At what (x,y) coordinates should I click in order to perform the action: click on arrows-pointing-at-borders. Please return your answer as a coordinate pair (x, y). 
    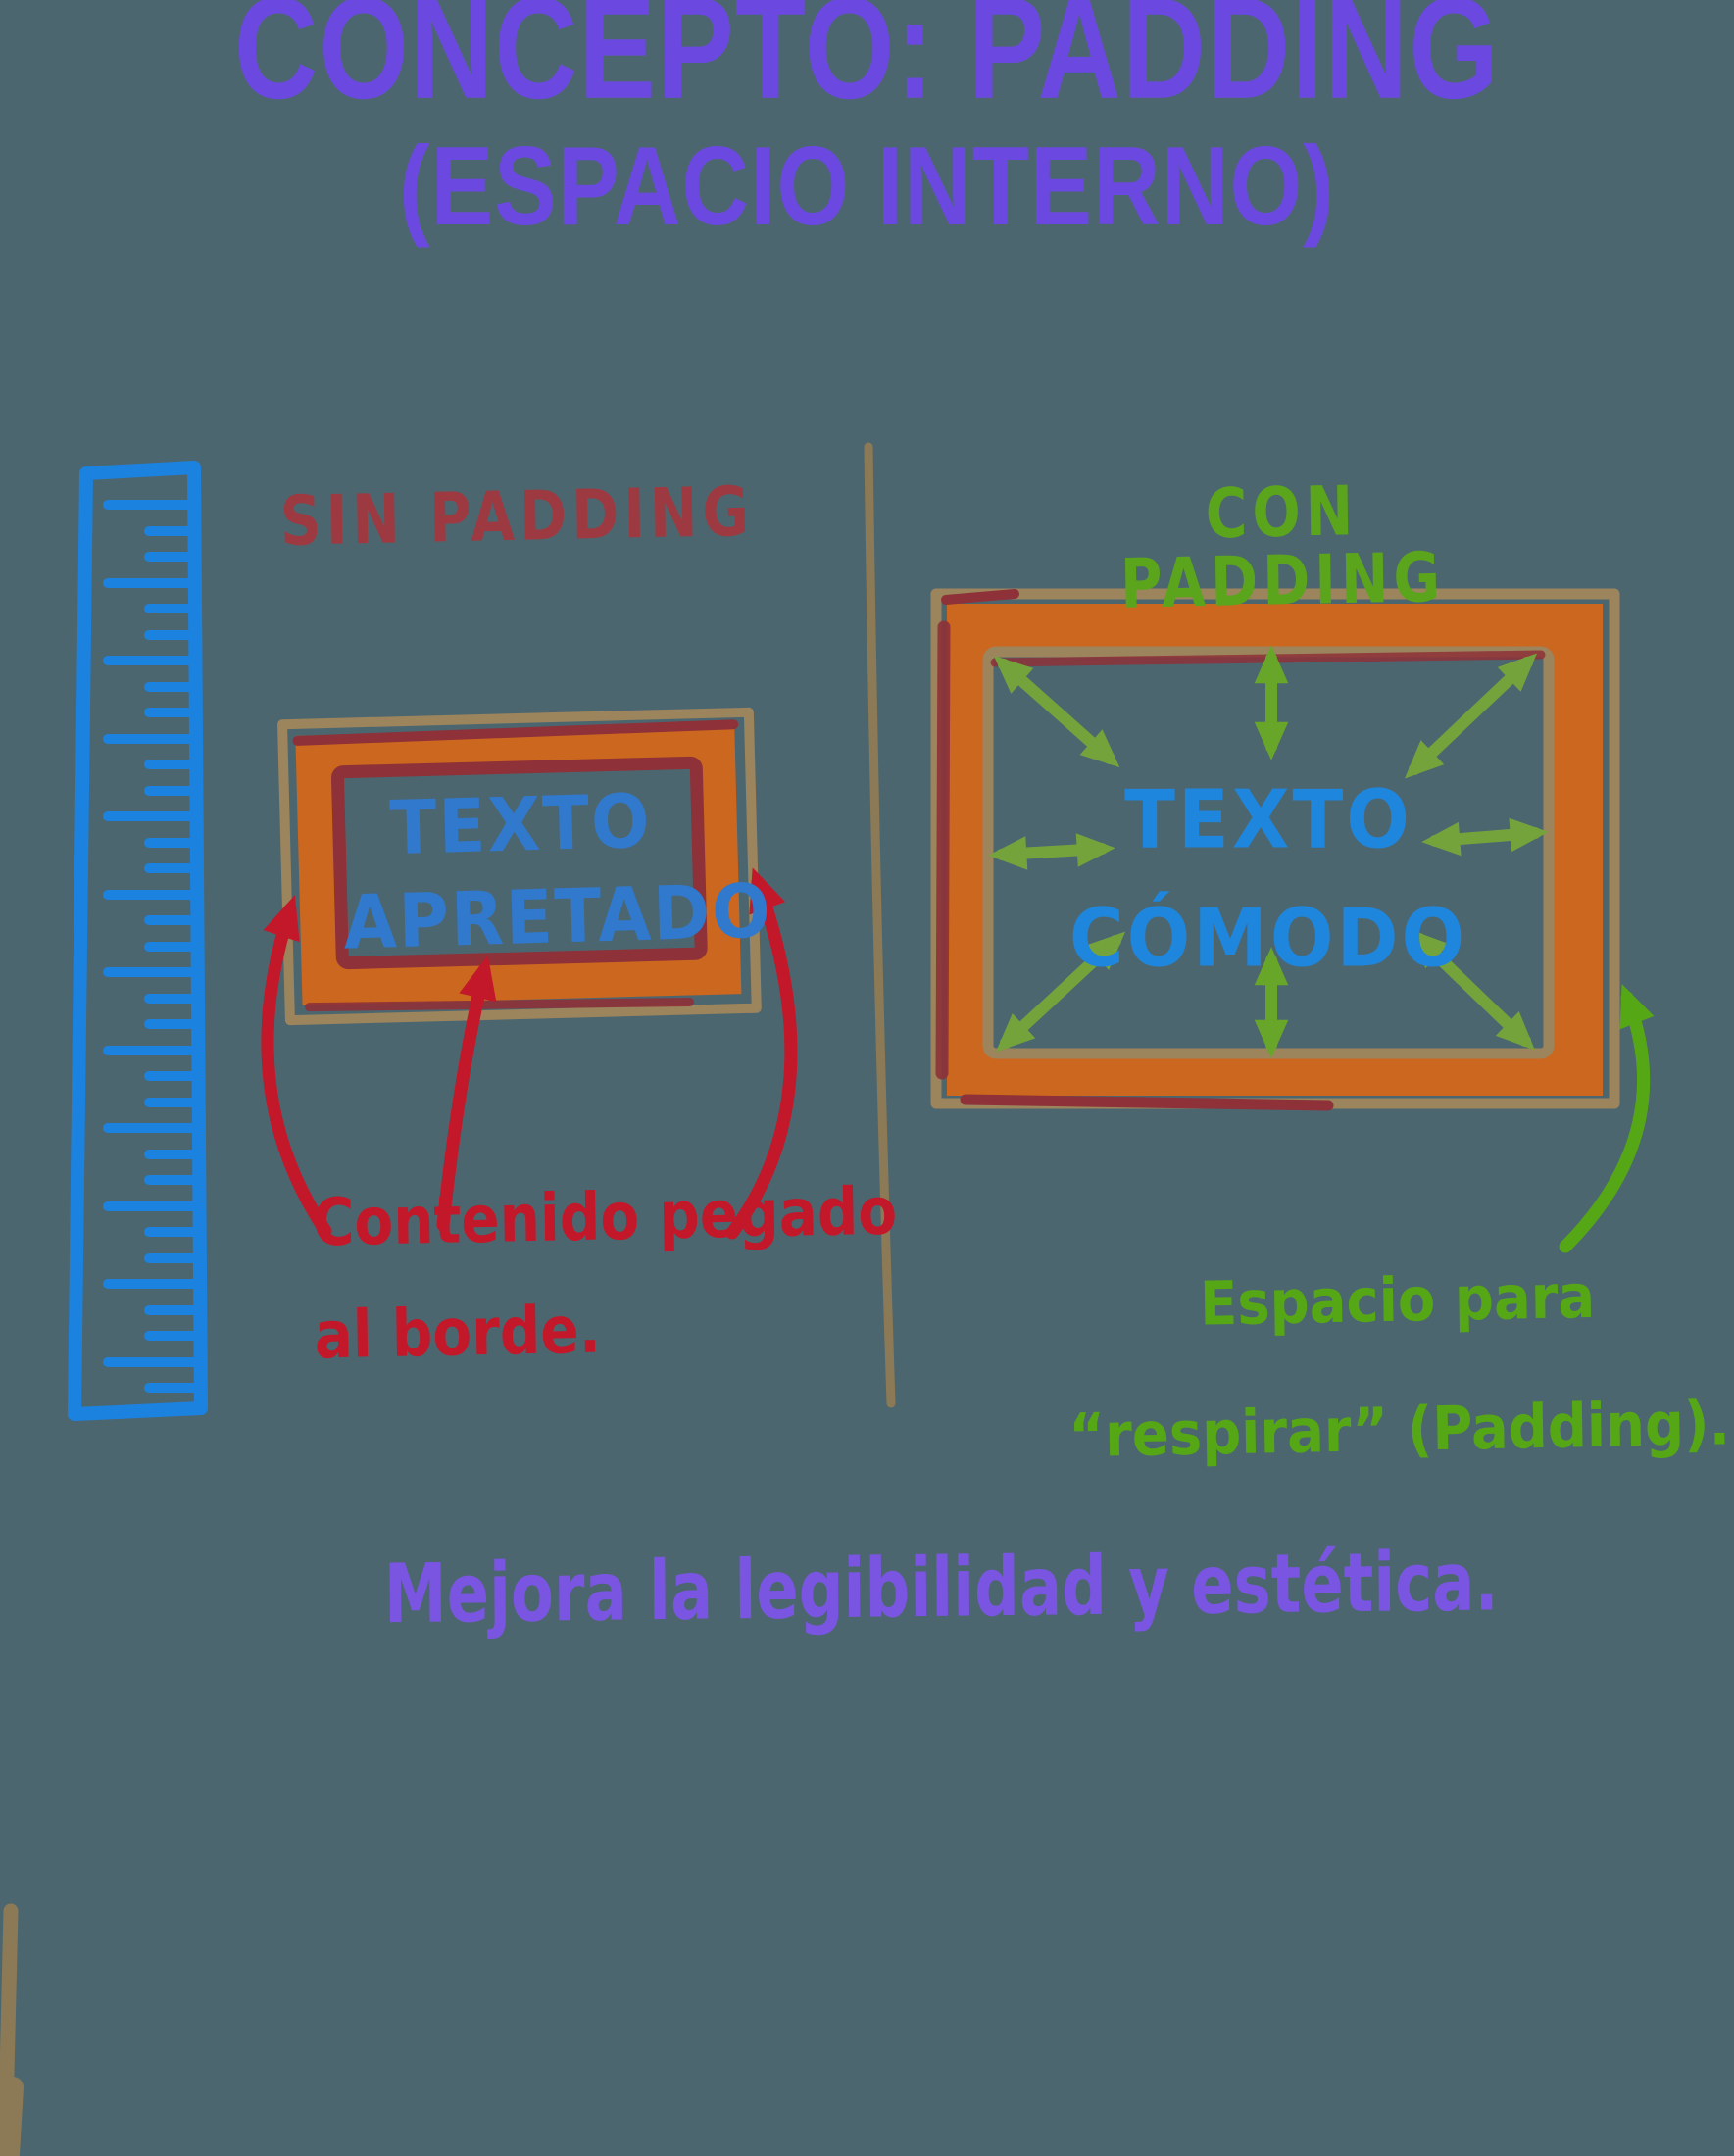
    Looking at the image, I should click on (529, 1053).